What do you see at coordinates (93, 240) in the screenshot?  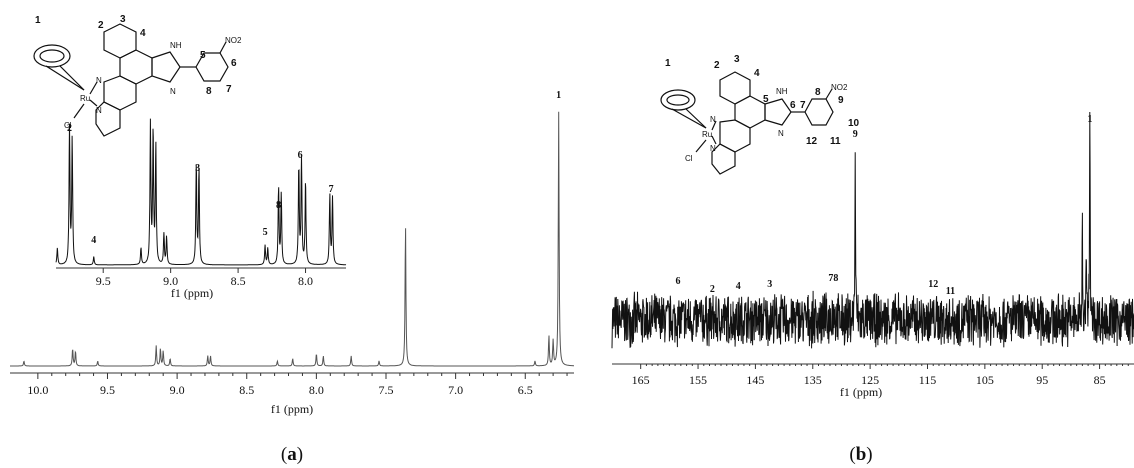 I see `a-inset-peak-label: 4` at bounding box center [93, 240].